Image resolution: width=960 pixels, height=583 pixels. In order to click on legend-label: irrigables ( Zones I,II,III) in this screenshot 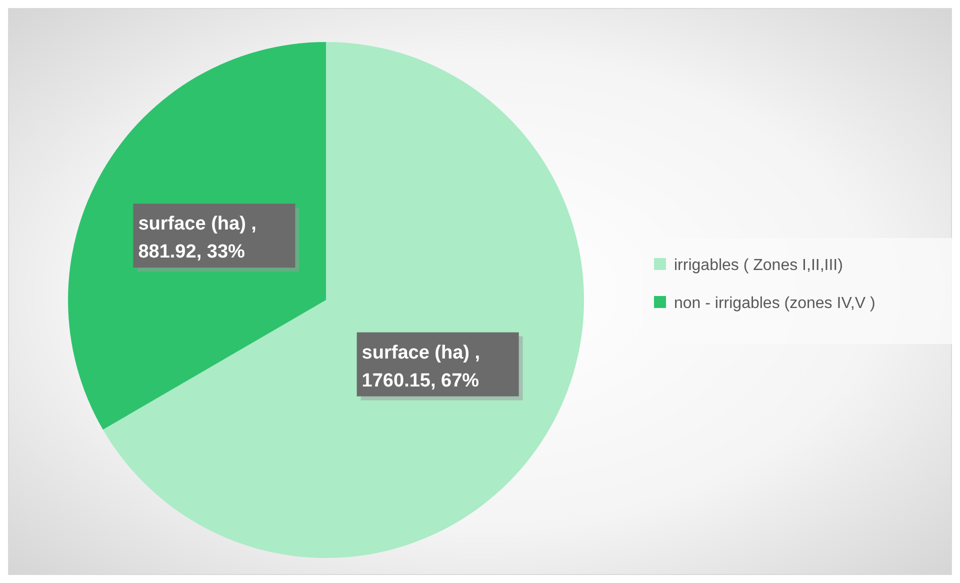, I will do `click(758, 265)`.